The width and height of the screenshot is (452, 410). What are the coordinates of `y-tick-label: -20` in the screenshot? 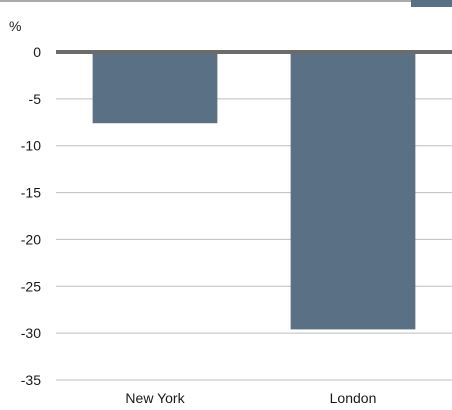 It's located at (31, 239).